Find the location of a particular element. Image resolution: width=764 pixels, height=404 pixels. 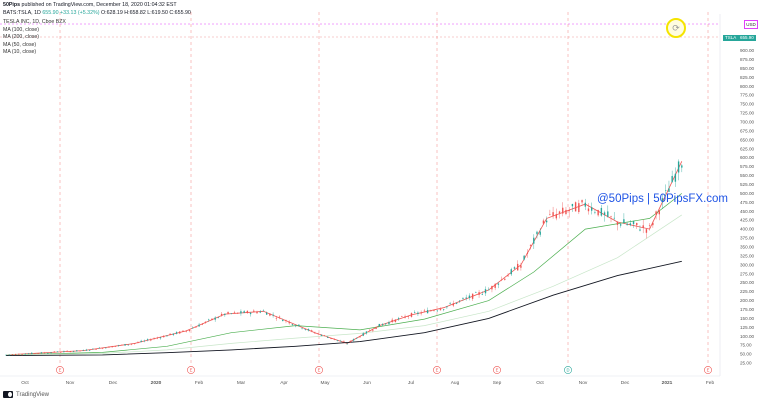

chart-grid is located at coordinates (359, 30).